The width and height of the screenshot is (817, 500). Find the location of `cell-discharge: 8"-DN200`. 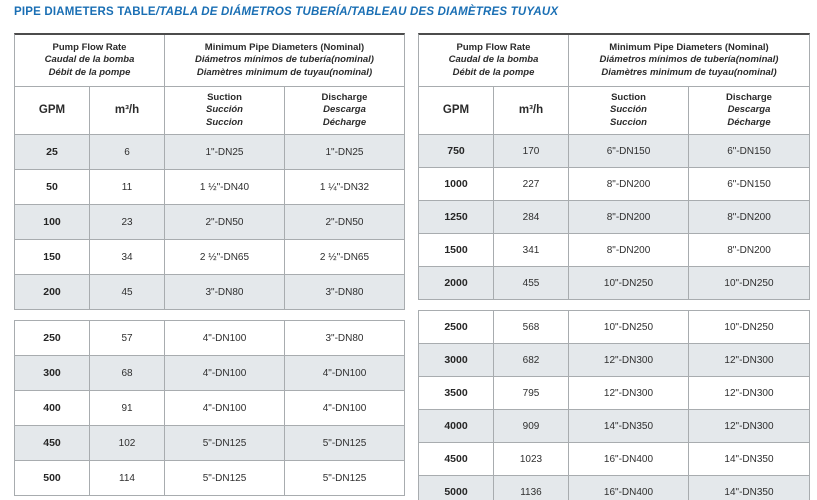

cell-discharge: 8"-DN200 is located at coordinates (749, 217).